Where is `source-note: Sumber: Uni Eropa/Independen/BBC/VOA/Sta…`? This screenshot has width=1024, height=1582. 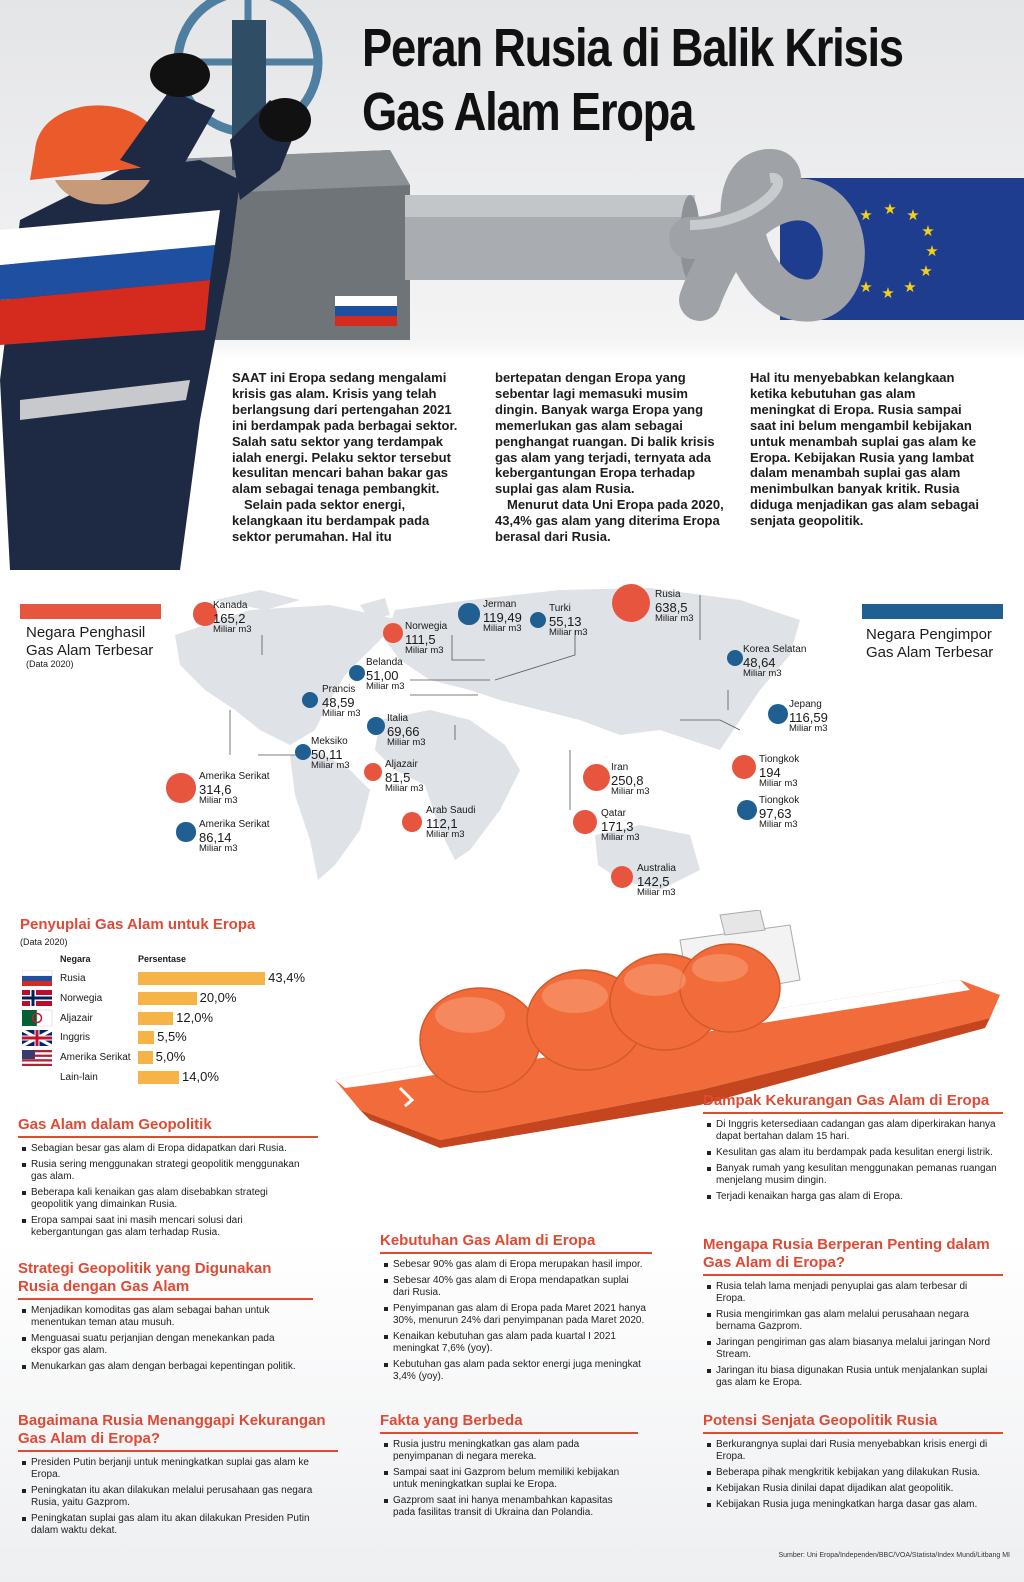
source-note: Sumber: Uni Eropa/Independen/BBC/VOA/Sta… is located at coordinates (894, 1555).